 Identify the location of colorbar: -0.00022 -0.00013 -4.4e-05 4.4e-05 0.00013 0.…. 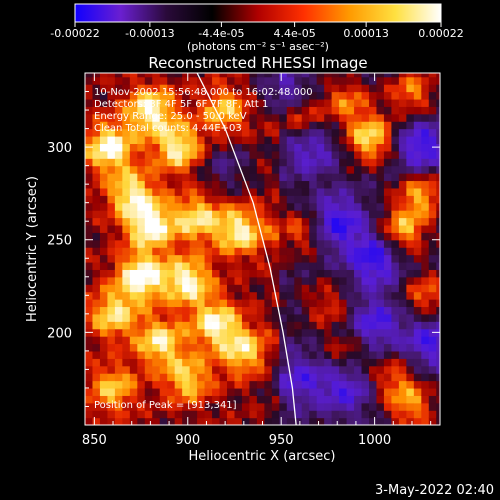
(257, 28).